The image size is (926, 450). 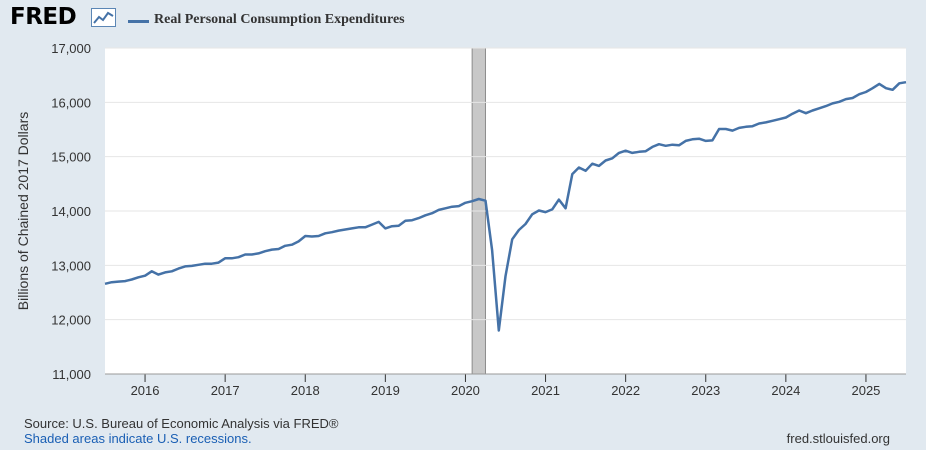 What do you see at coordinates (138, 438) in the screenshot?
I see `recession-note-link: Shaded areas indicate U.S. recessions.` at bounding box center [138, 438].